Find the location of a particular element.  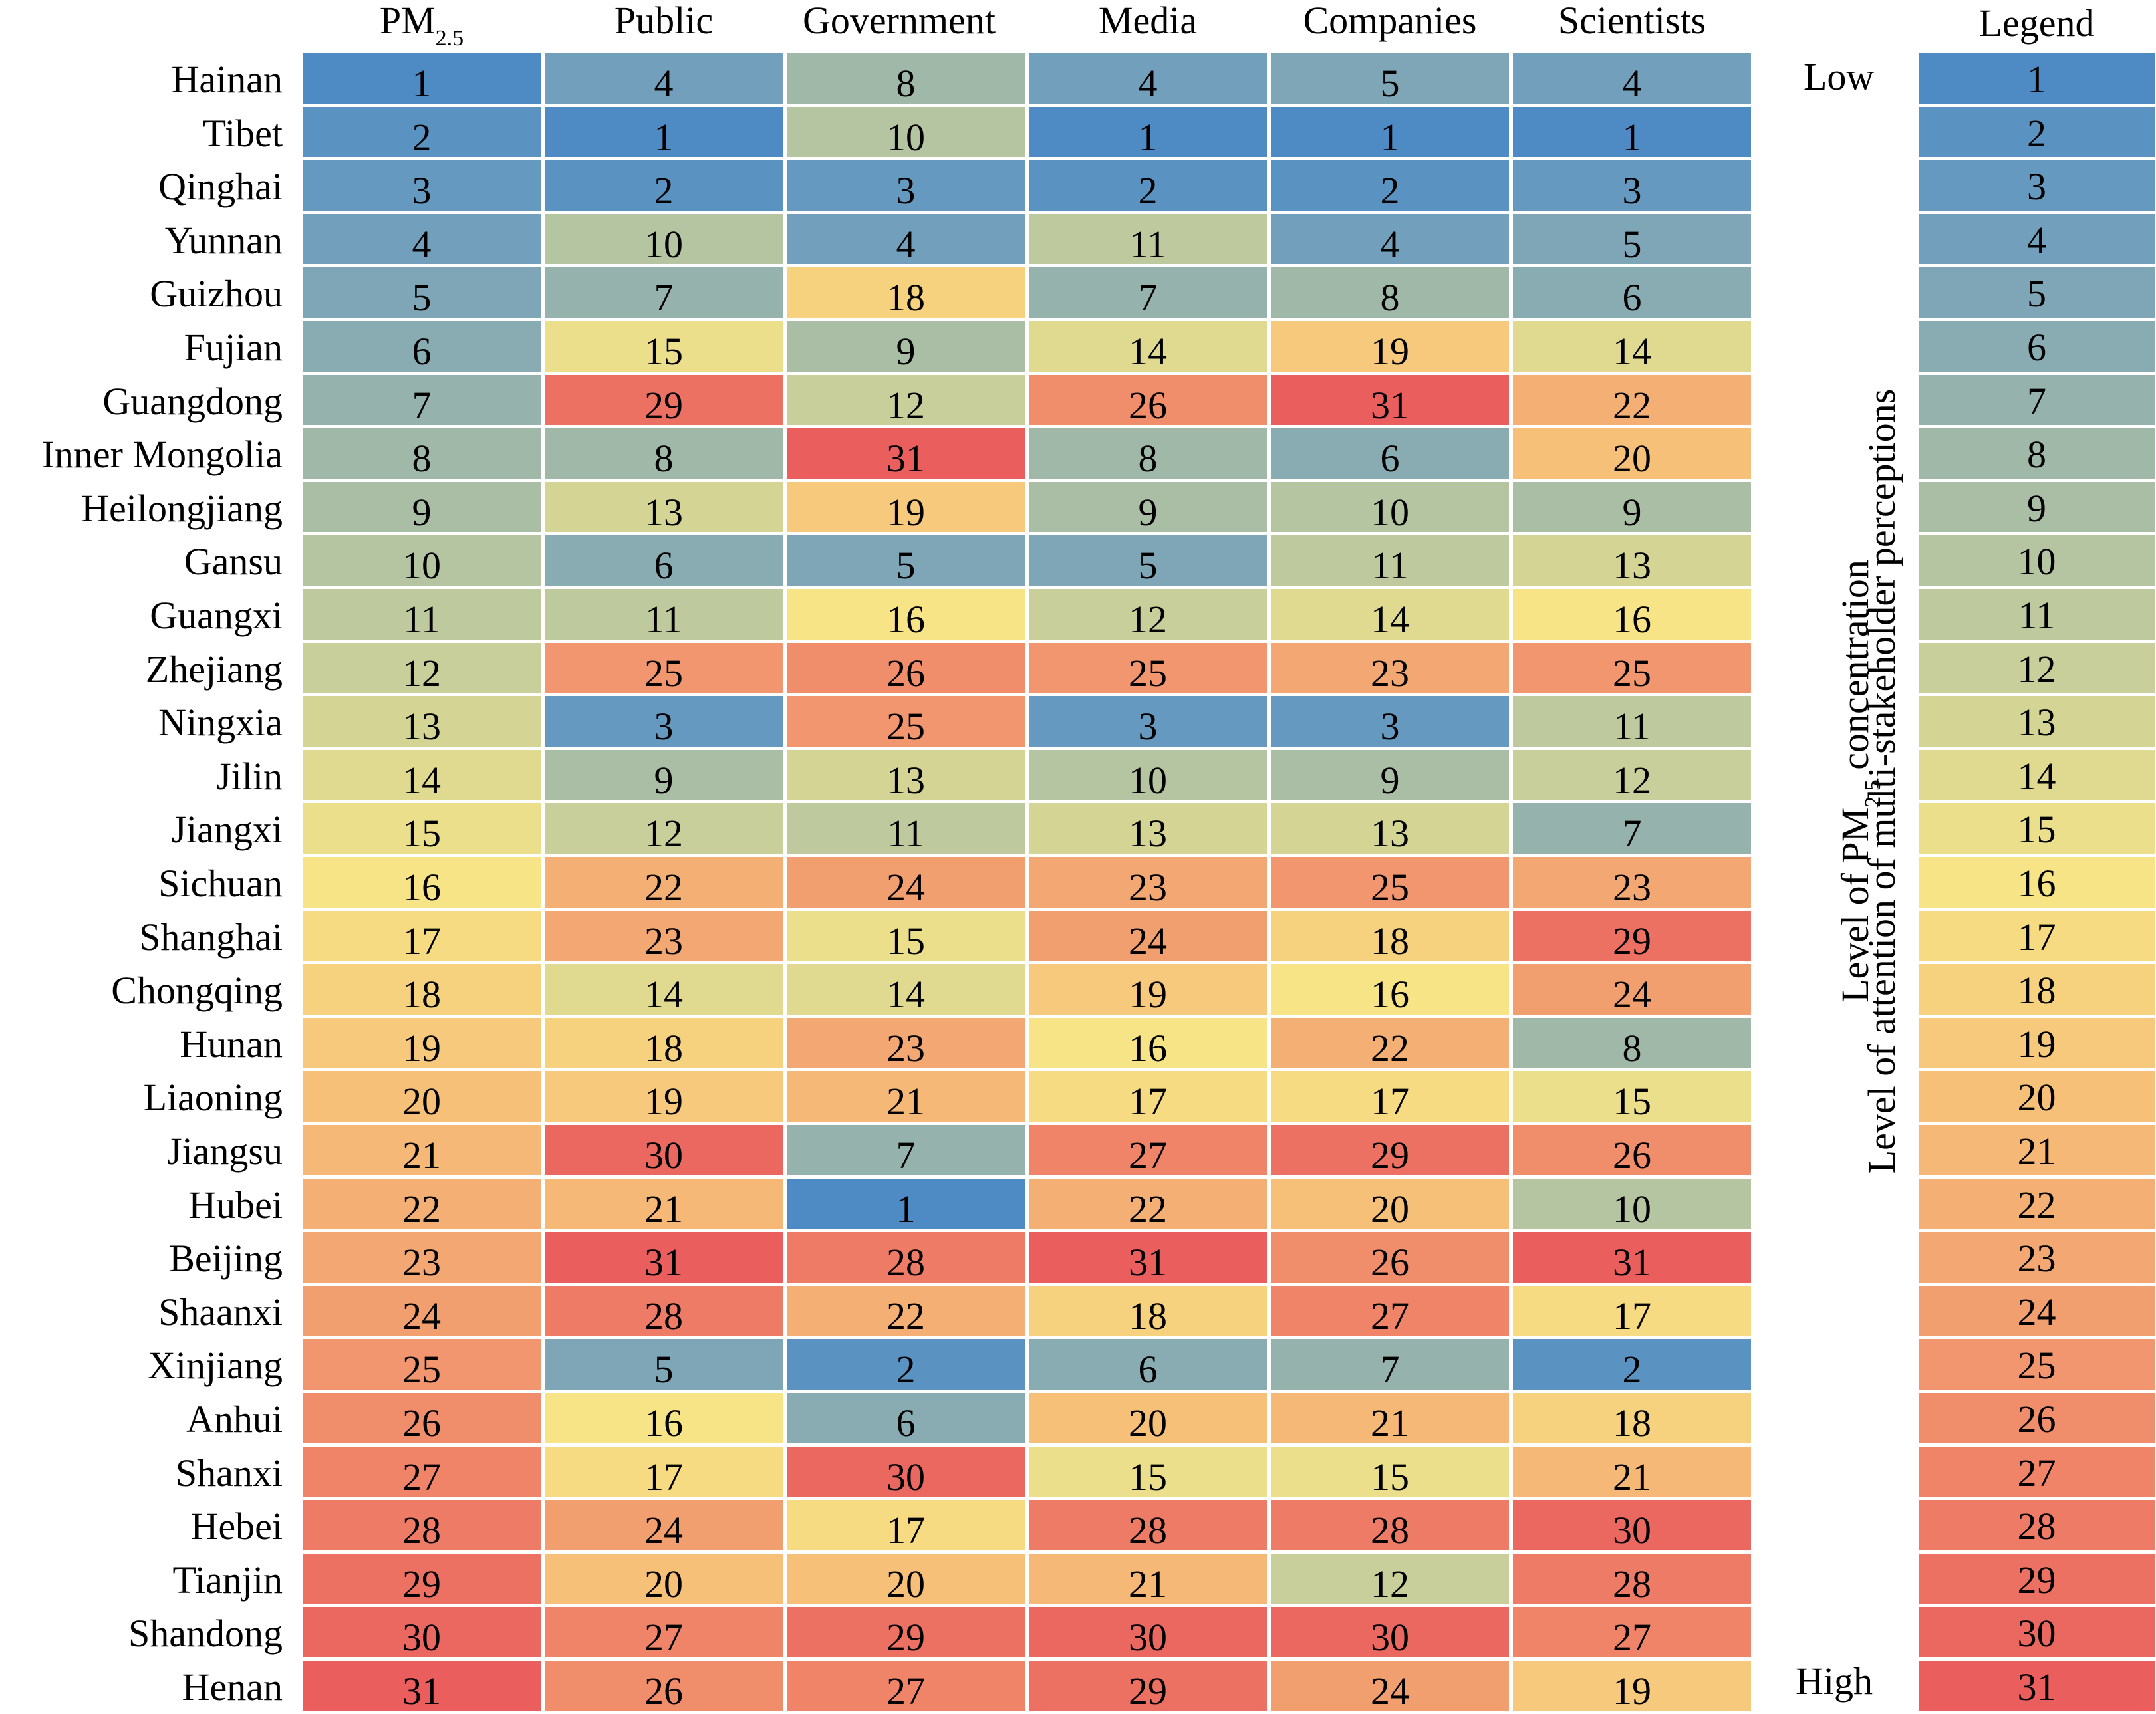

cell-value: 11 is located at coordinates (422, 619).